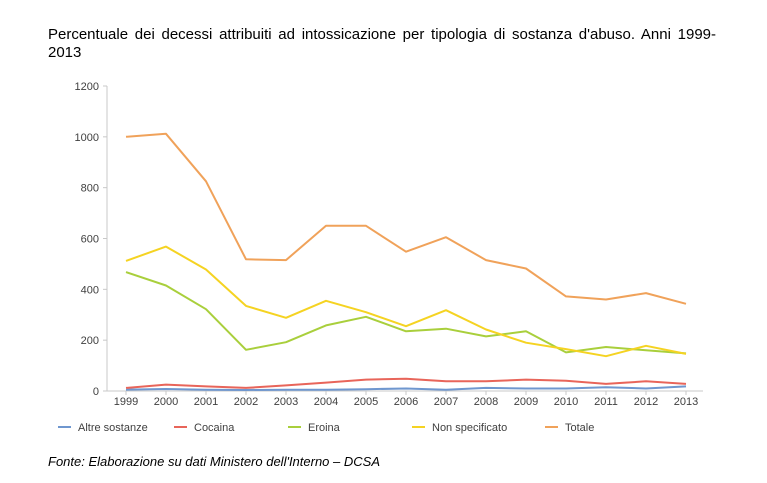 This screenshot has height=483, width=767. I want to click on legend-label: Altre sostanze, so click(113, 428).